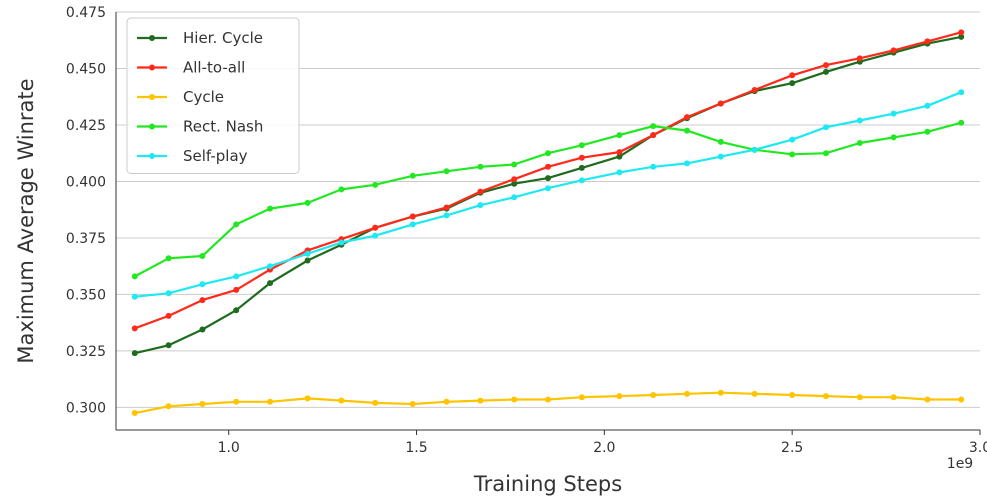 The height and width of the screenshot is (499, 987). Describe the element at coordinates (191, 68) in the screenshot. I see `legend-entry: All-to-all` at that location.